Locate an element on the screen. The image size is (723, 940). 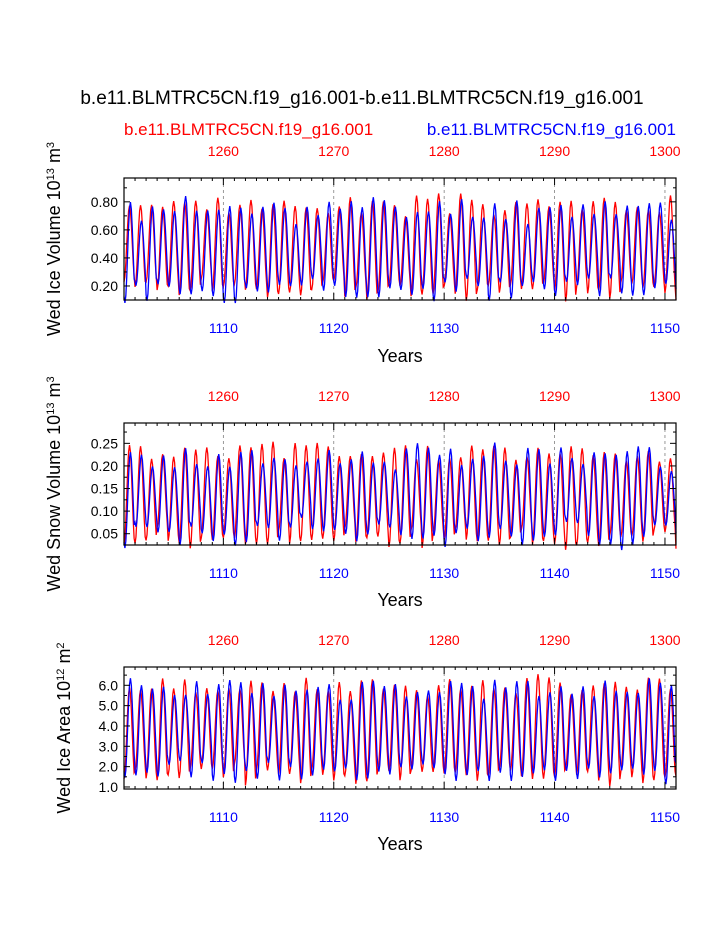
series-line-red is located at coordinates (400, 730).